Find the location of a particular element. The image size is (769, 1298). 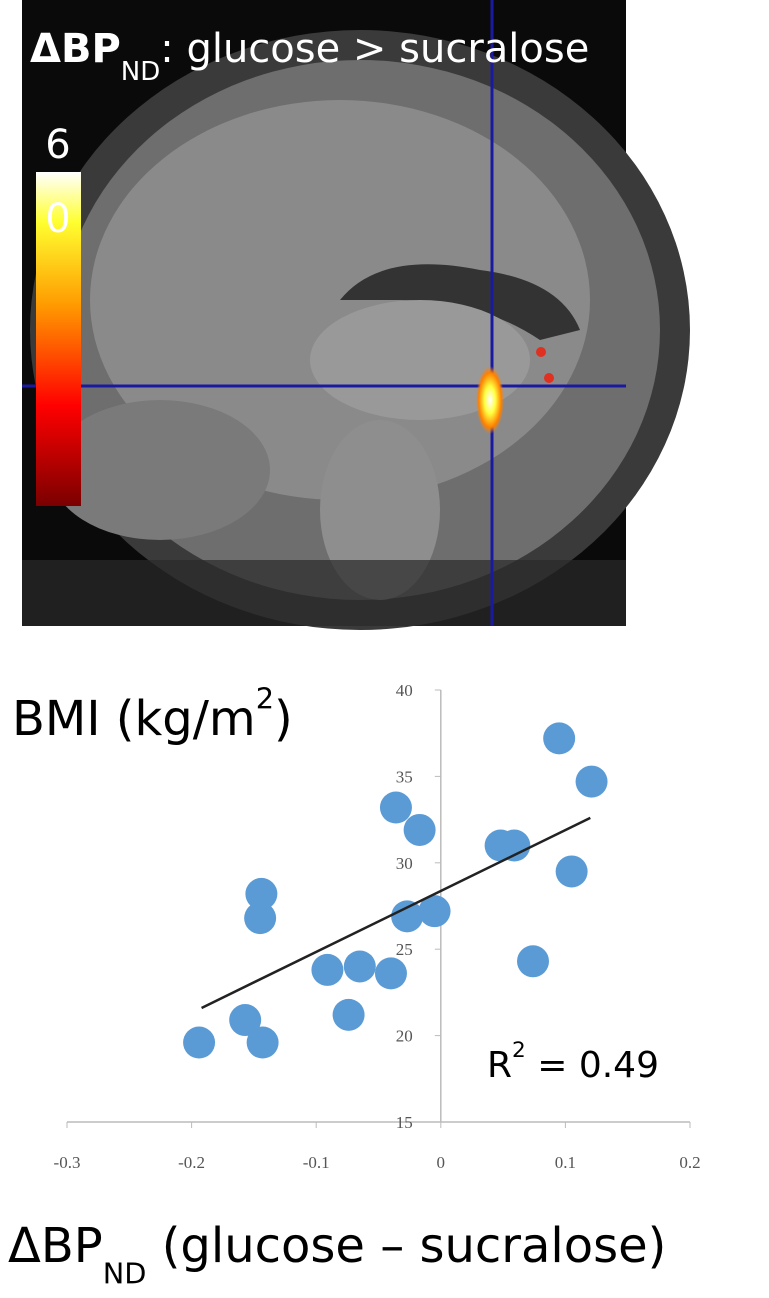

annotation: R2 = 0.49 is located at coordinates (573, 1062).